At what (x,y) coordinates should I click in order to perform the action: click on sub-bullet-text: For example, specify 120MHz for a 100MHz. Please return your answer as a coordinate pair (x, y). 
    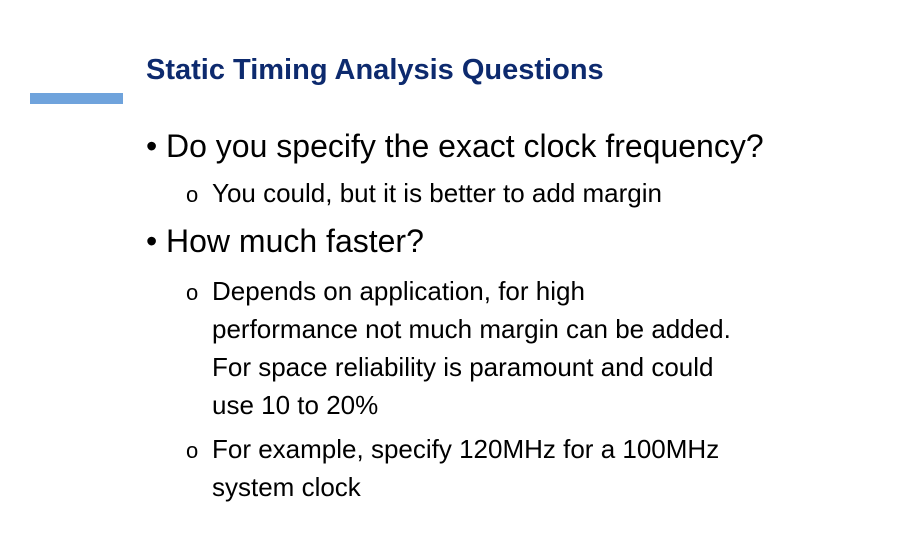
    Looking at the image, I should click on (466, 449).